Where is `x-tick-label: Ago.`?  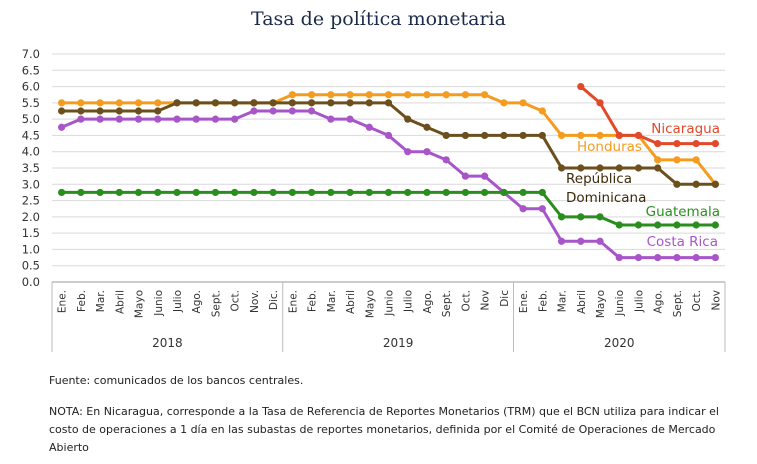
x-tick-label: Ago. is located at coordinates (659, 301).